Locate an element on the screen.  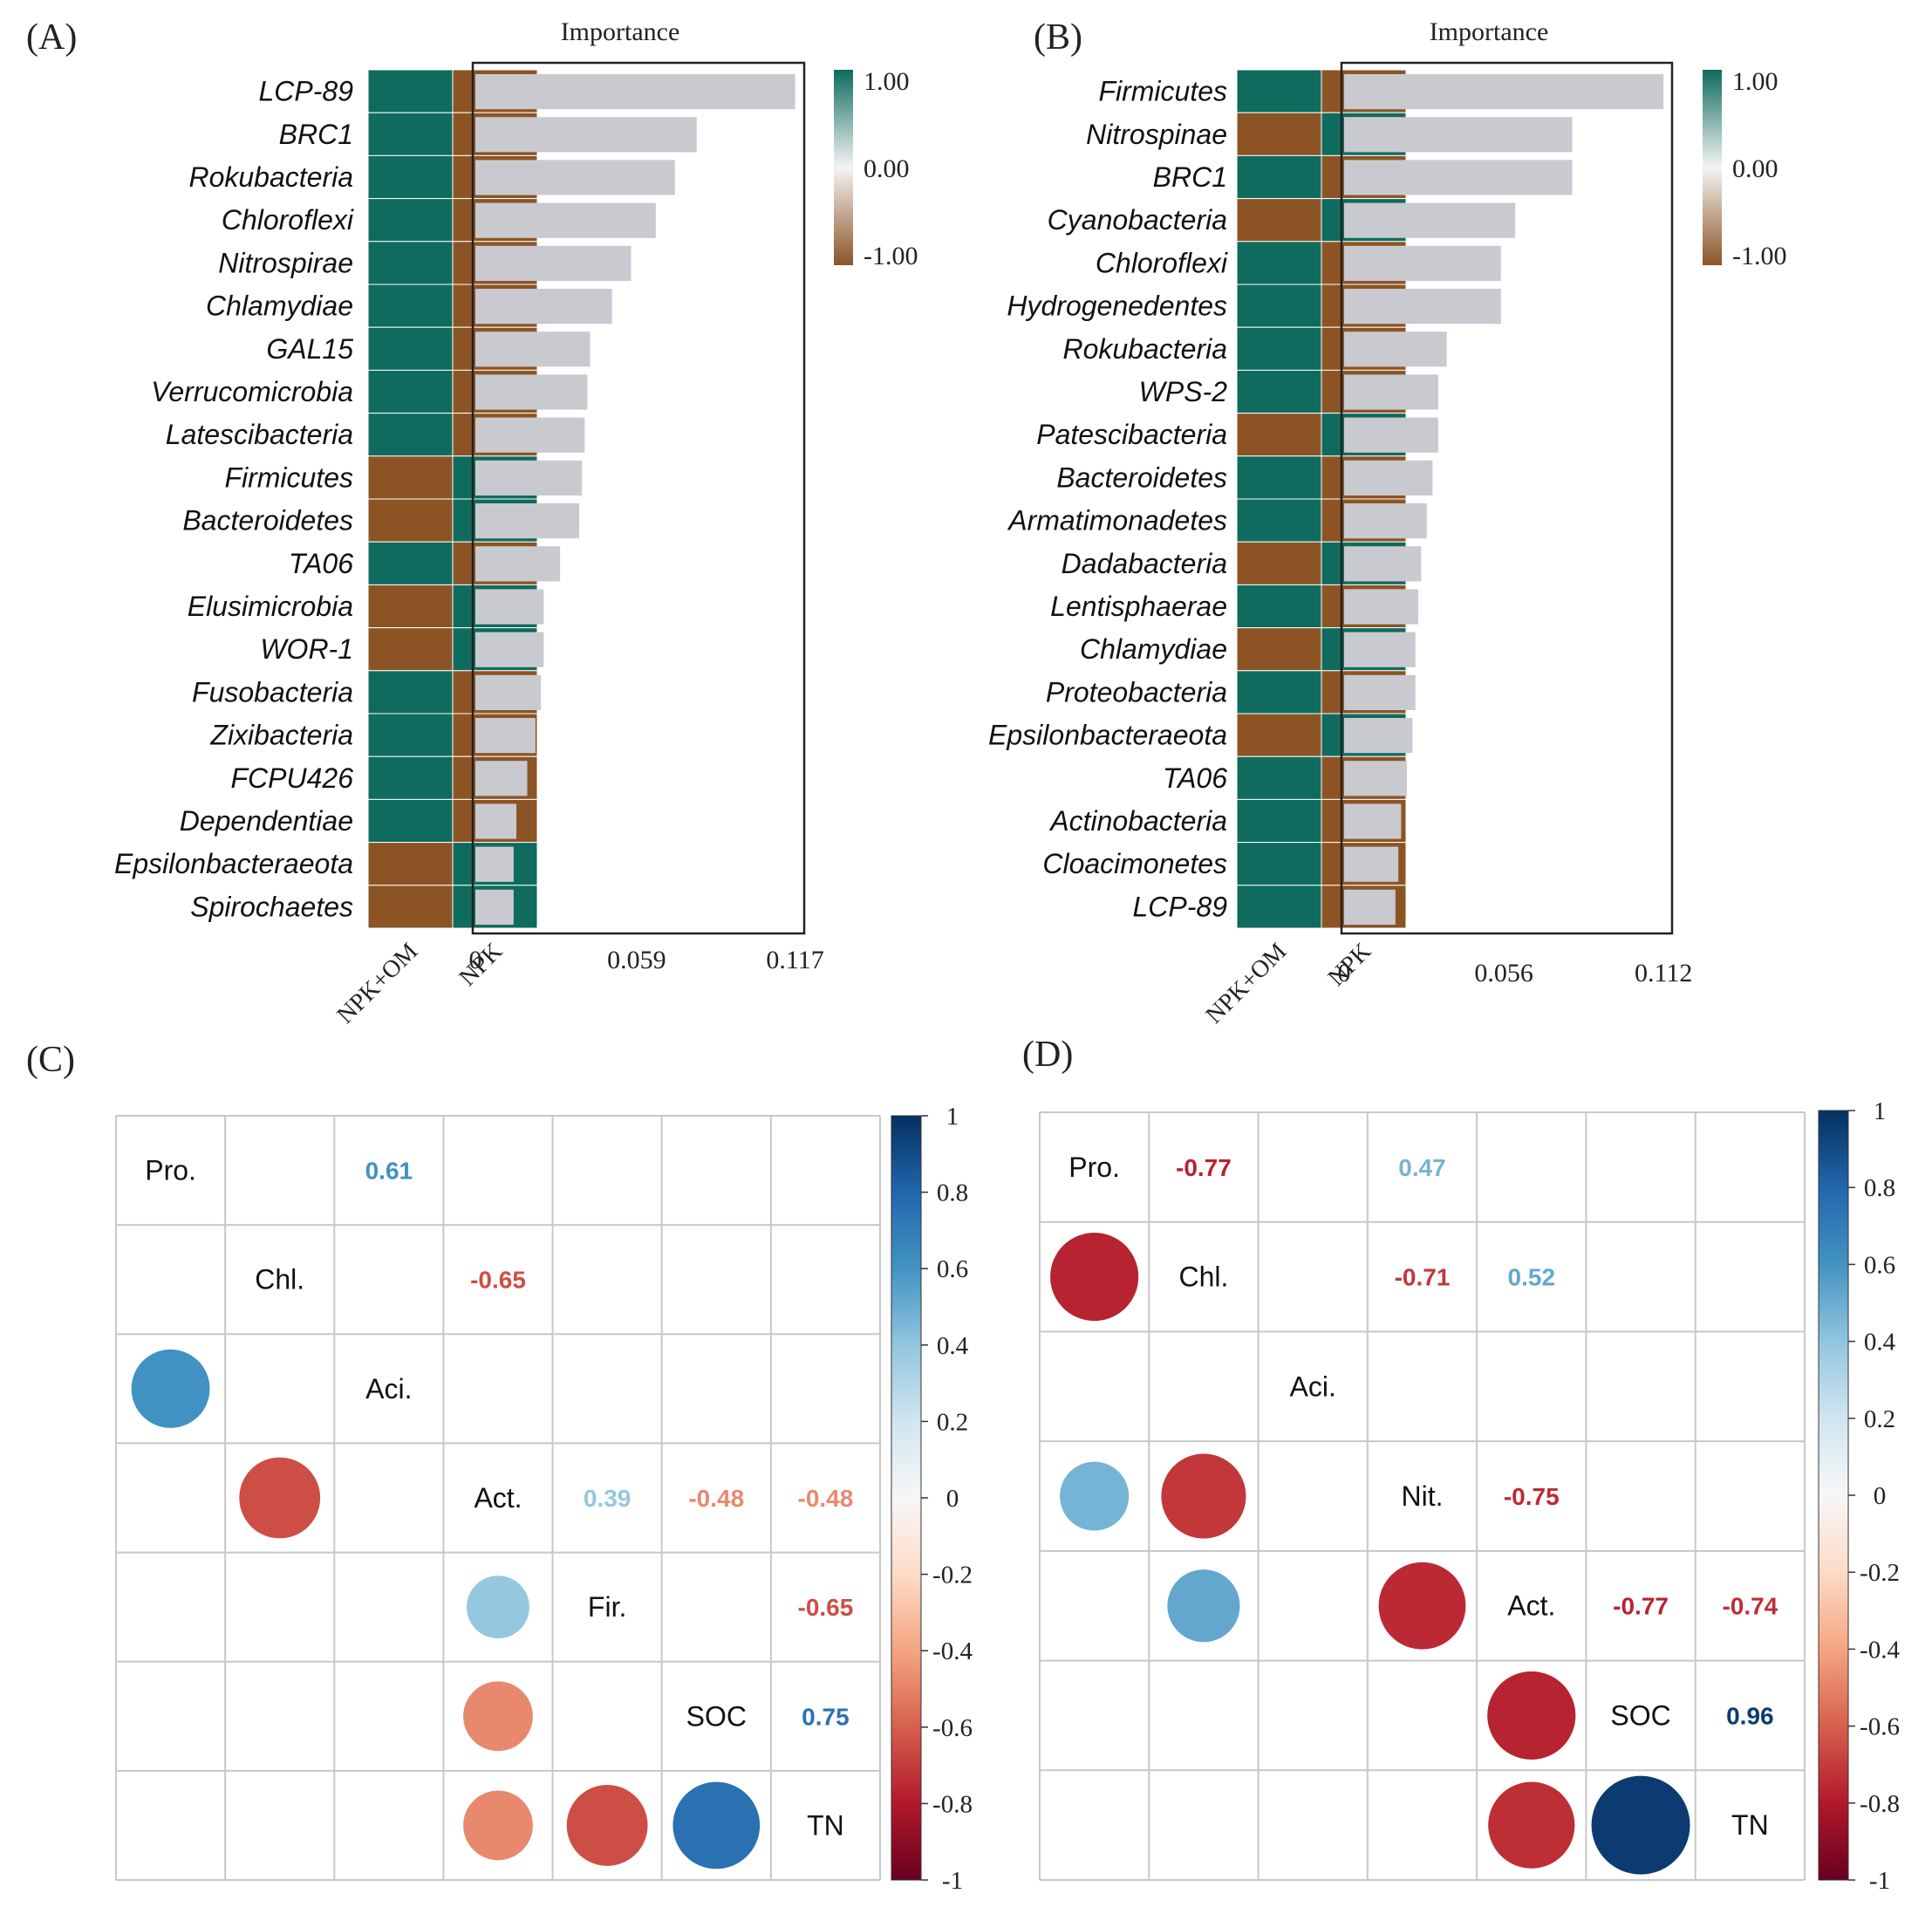
category-label: BRC1 is located at coordinates (1190, 177).